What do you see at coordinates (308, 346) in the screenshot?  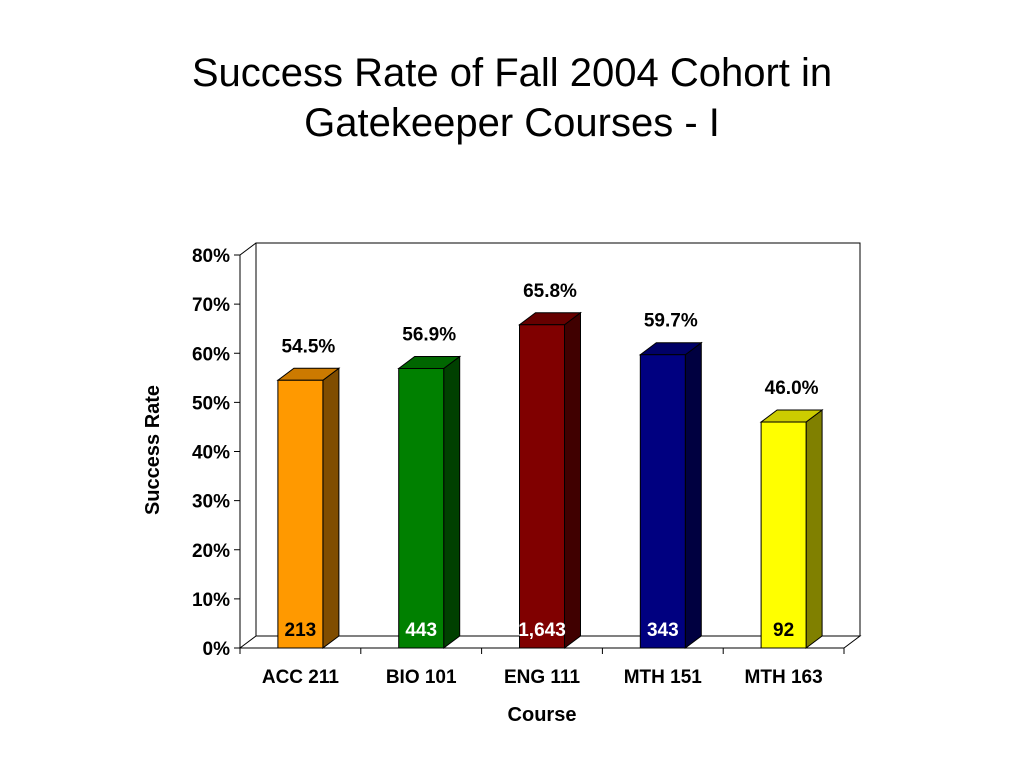 I see `bar-value-label: 54.5%` at bounding box center [308, 346].